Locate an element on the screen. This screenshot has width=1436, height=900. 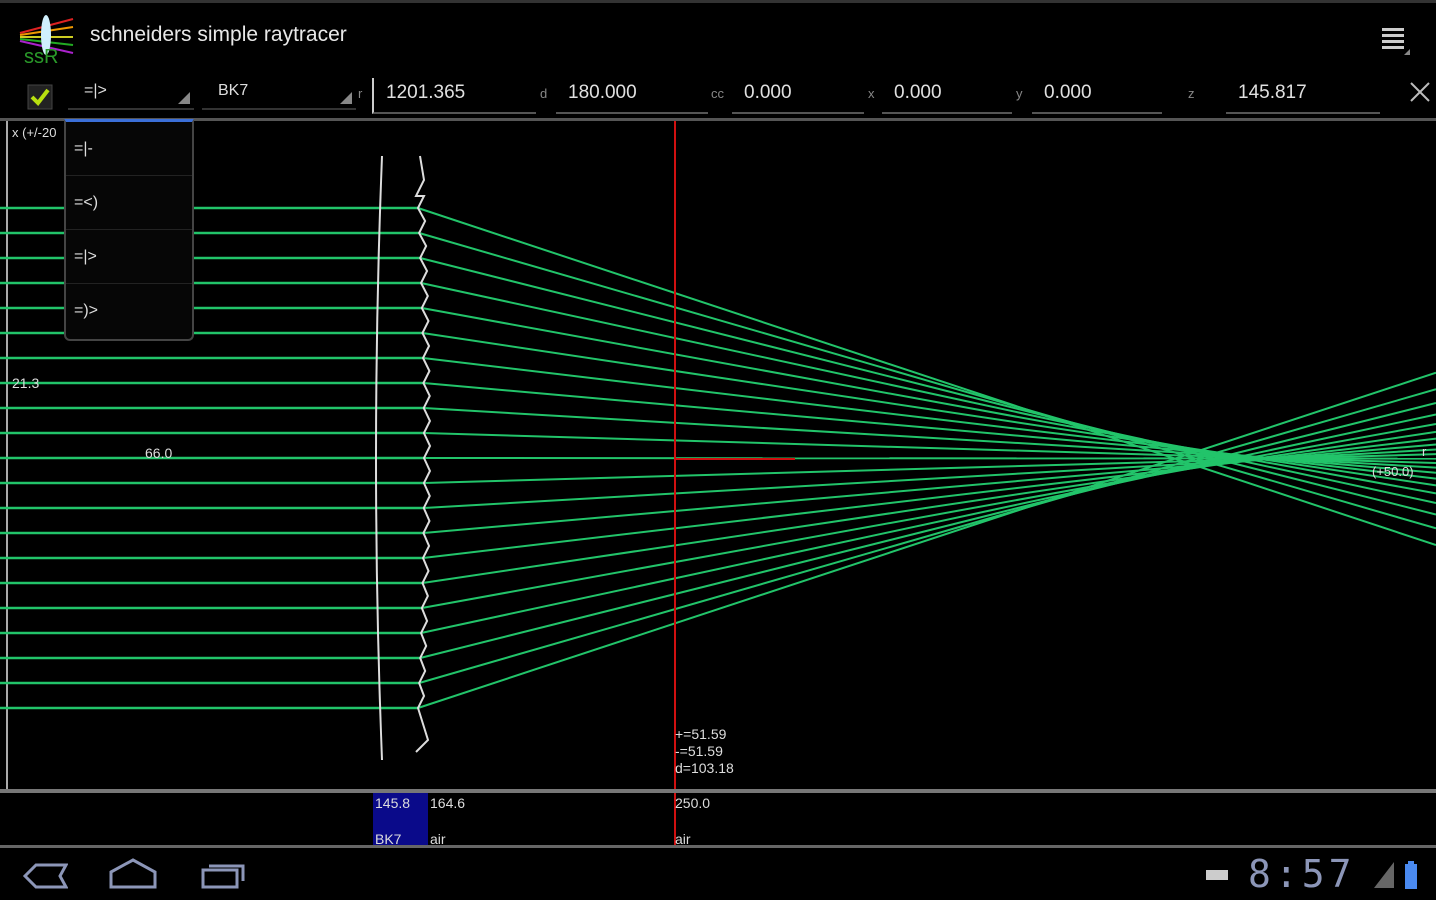
dropdown-option: =|- is located at coordinates (129, 149).